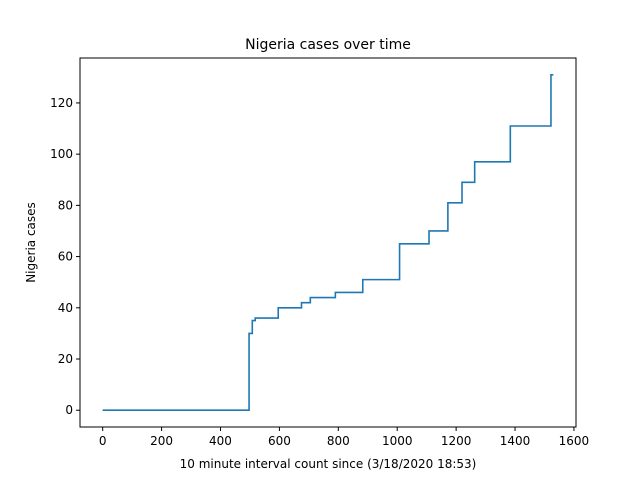 Image resolution: width=640 pixels, height=480 pixels. What do you see at coordinates (574, 441) in the screenshot?
I see `x-tick-label: 1600` at bounding box center [574, 441].